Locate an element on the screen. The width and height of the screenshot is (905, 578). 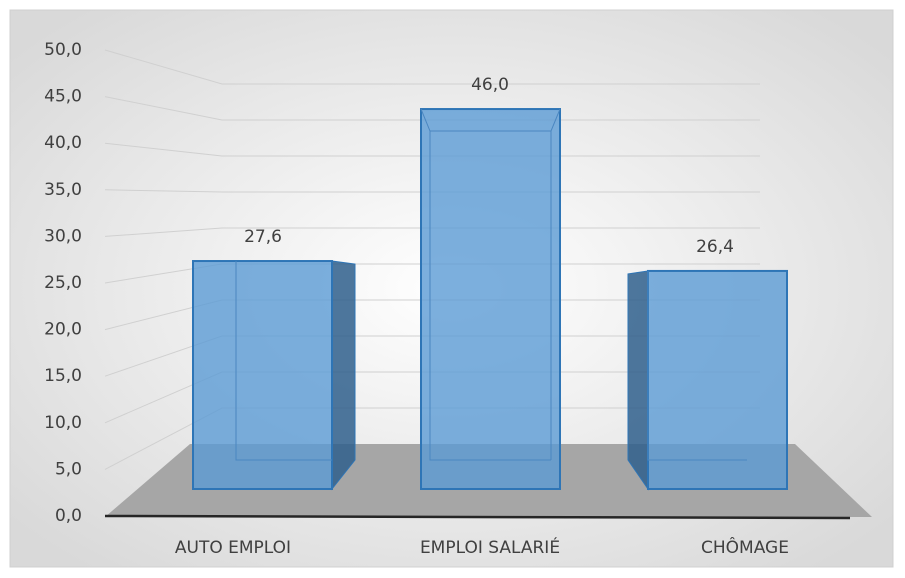
y-tick-label: 45,0 is located at coordinates (63, 97).